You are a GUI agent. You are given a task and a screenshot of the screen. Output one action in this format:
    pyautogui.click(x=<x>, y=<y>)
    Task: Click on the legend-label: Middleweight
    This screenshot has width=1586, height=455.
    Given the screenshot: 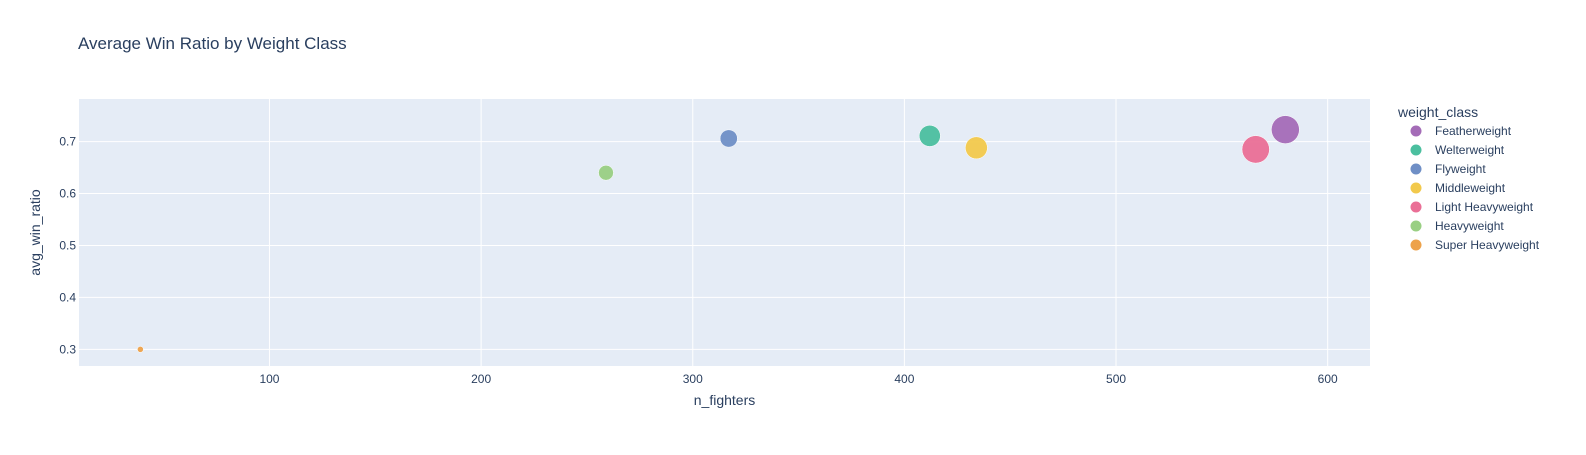 What is the action you would take?
    pyautogui.click(x=1470, y=188)
    